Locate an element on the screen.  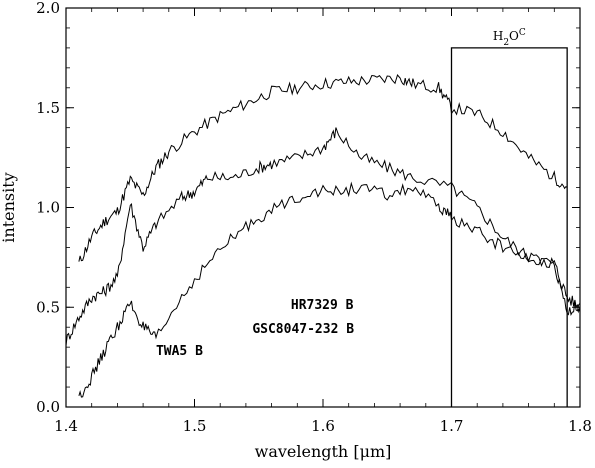
x-tick-label: 1.7 is located at coordinates (452, 426).